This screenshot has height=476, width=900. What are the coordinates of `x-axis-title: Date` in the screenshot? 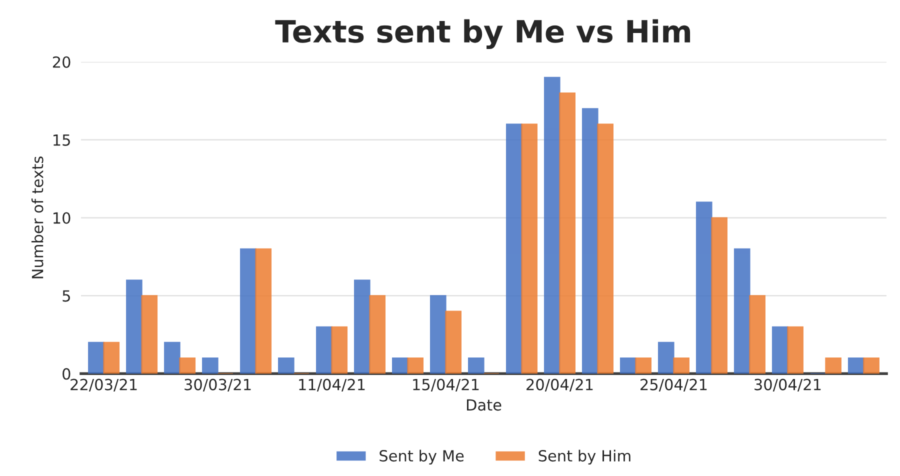 It's located at (484, 405).